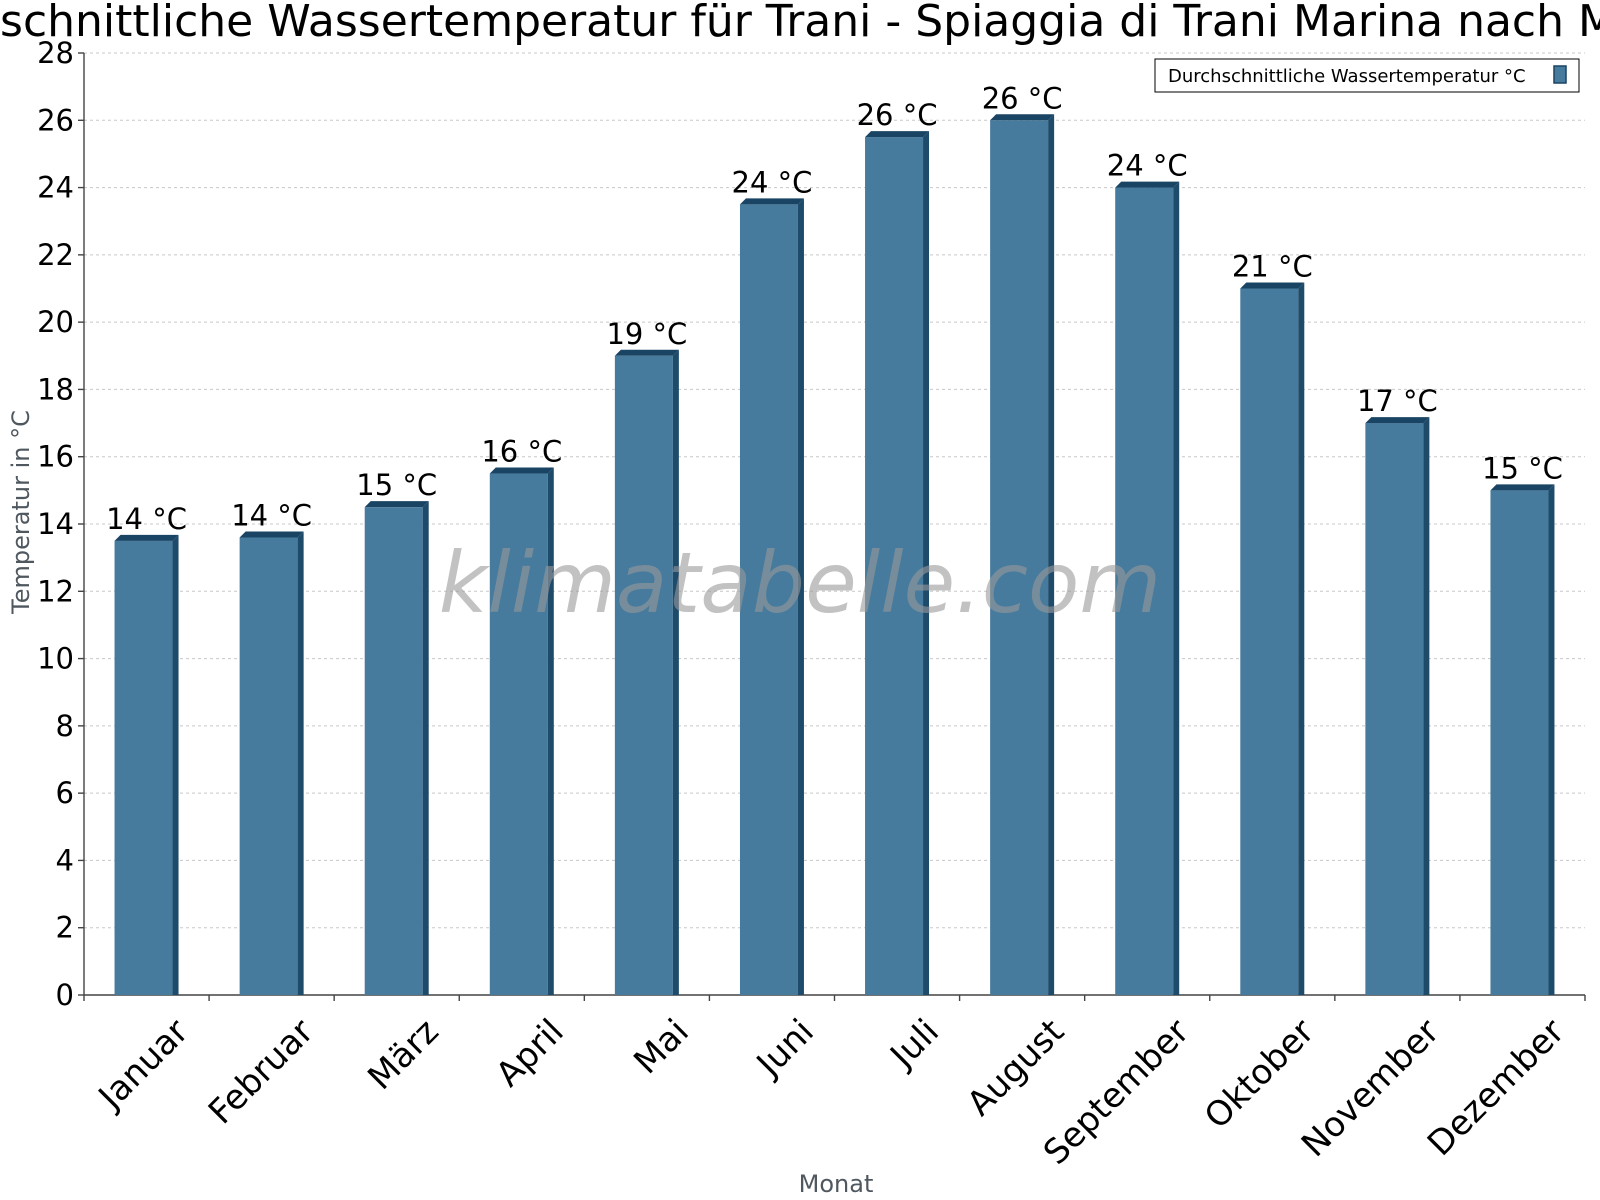 The height and width of the screenshot is (1200, 1600). Describe the element at coordinates (785, 1049) in the screenshot. I see `x-tick-label: Juni` at that location.